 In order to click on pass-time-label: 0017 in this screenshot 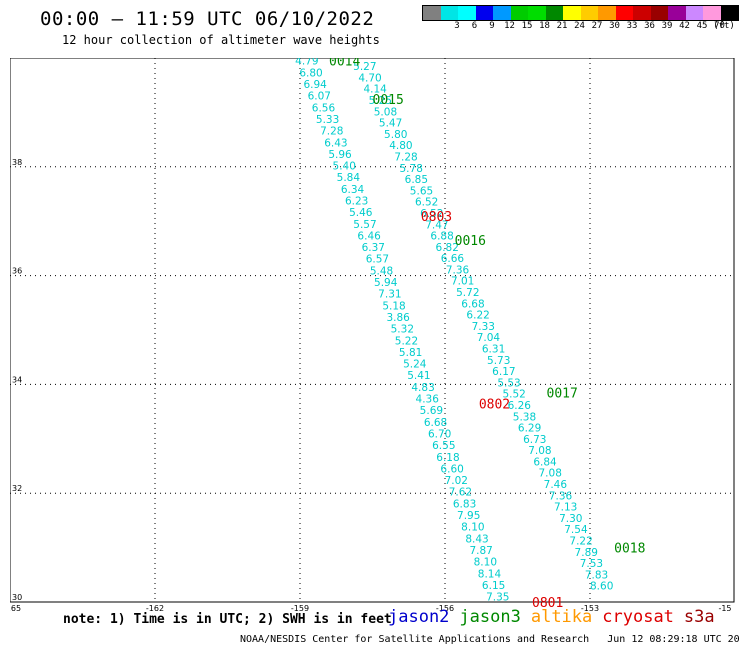, I will do `click(562, 394)`.